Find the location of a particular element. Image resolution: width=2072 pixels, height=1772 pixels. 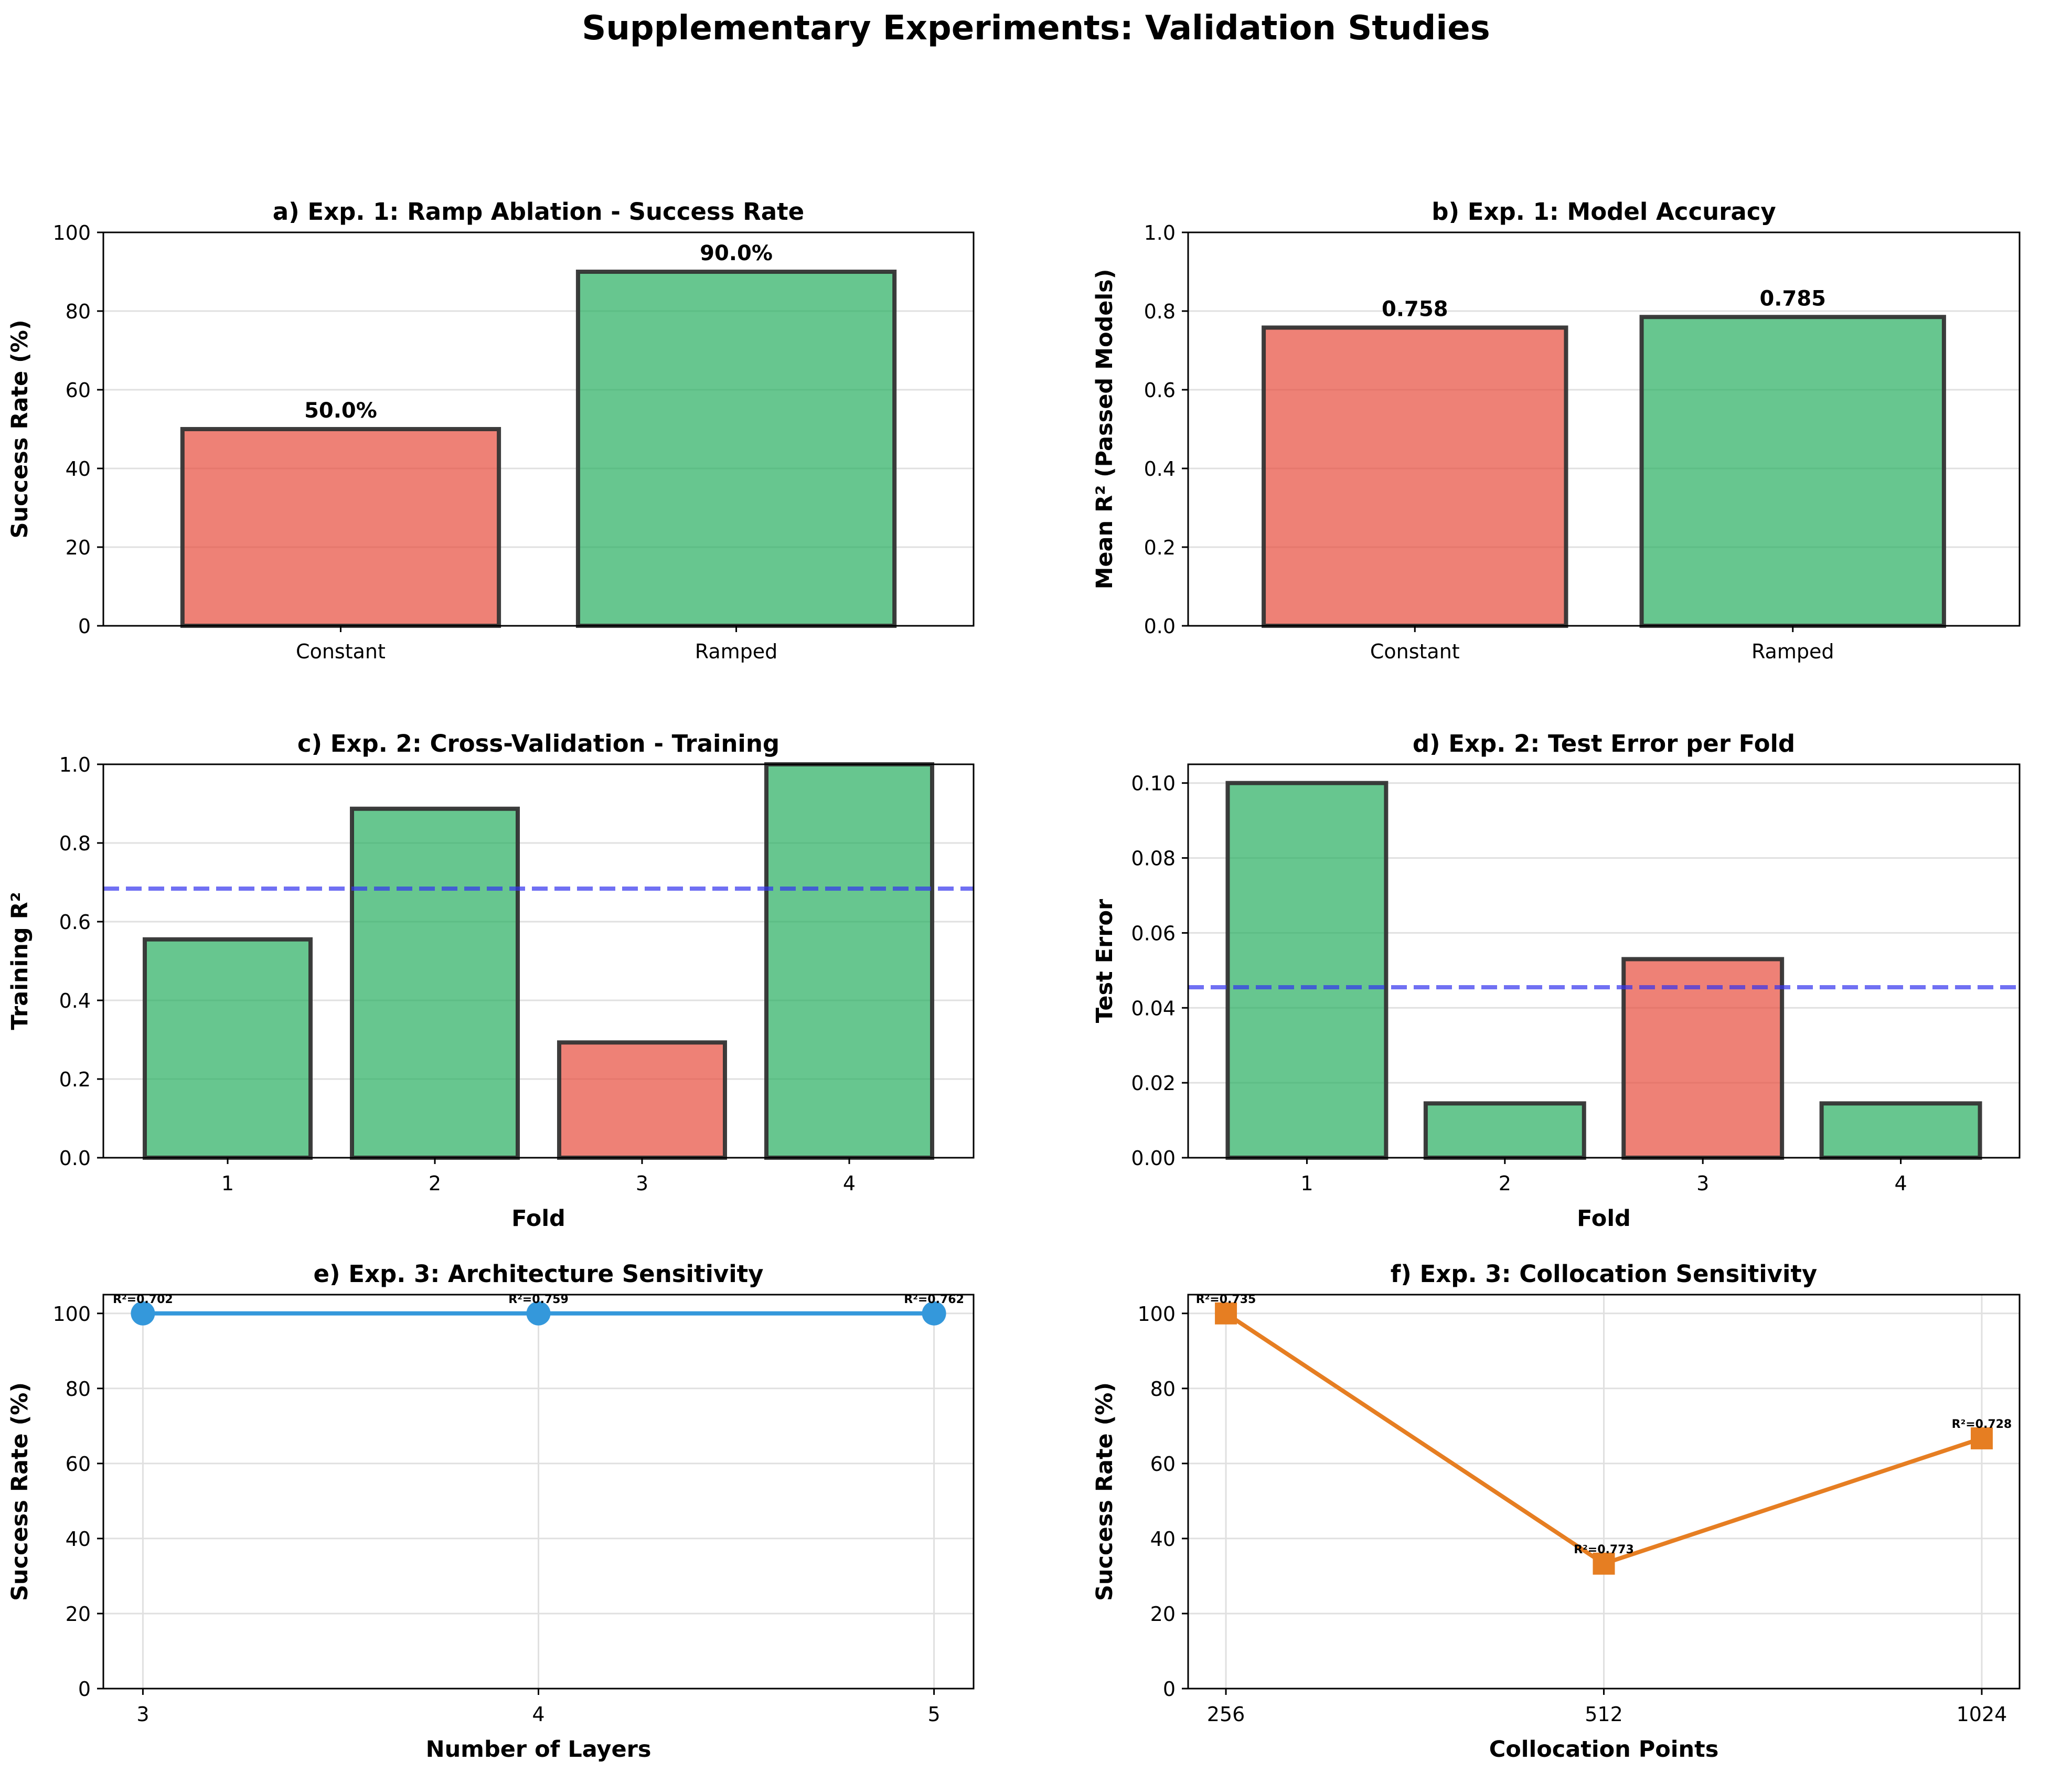

y-tick-label: 0.00 is located at coordinates (1153, 1158).